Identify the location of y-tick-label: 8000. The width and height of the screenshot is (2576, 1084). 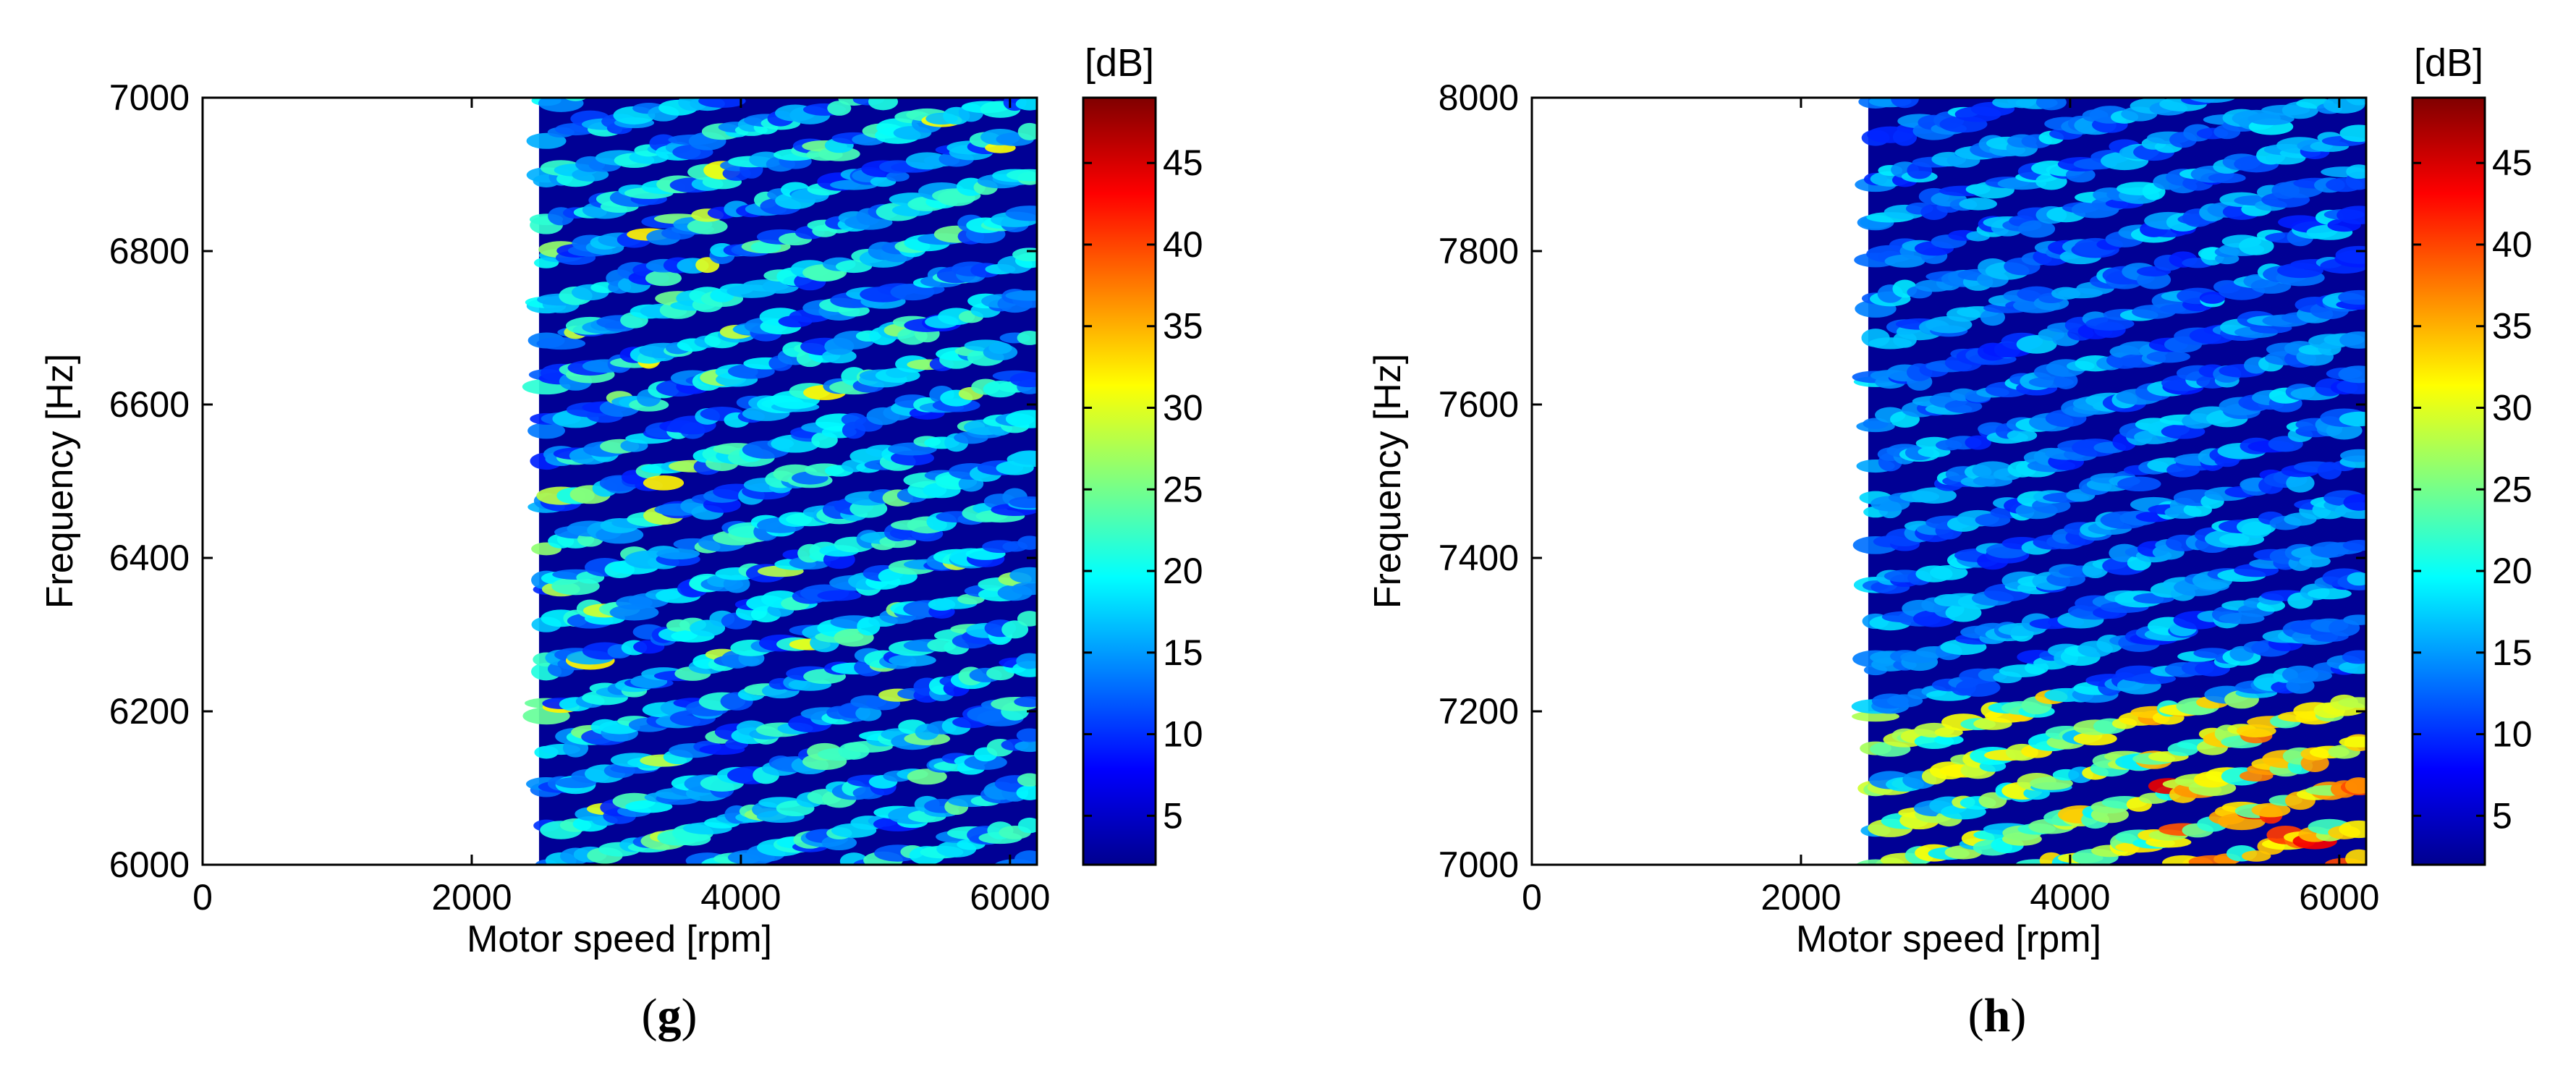
(1479, 98).